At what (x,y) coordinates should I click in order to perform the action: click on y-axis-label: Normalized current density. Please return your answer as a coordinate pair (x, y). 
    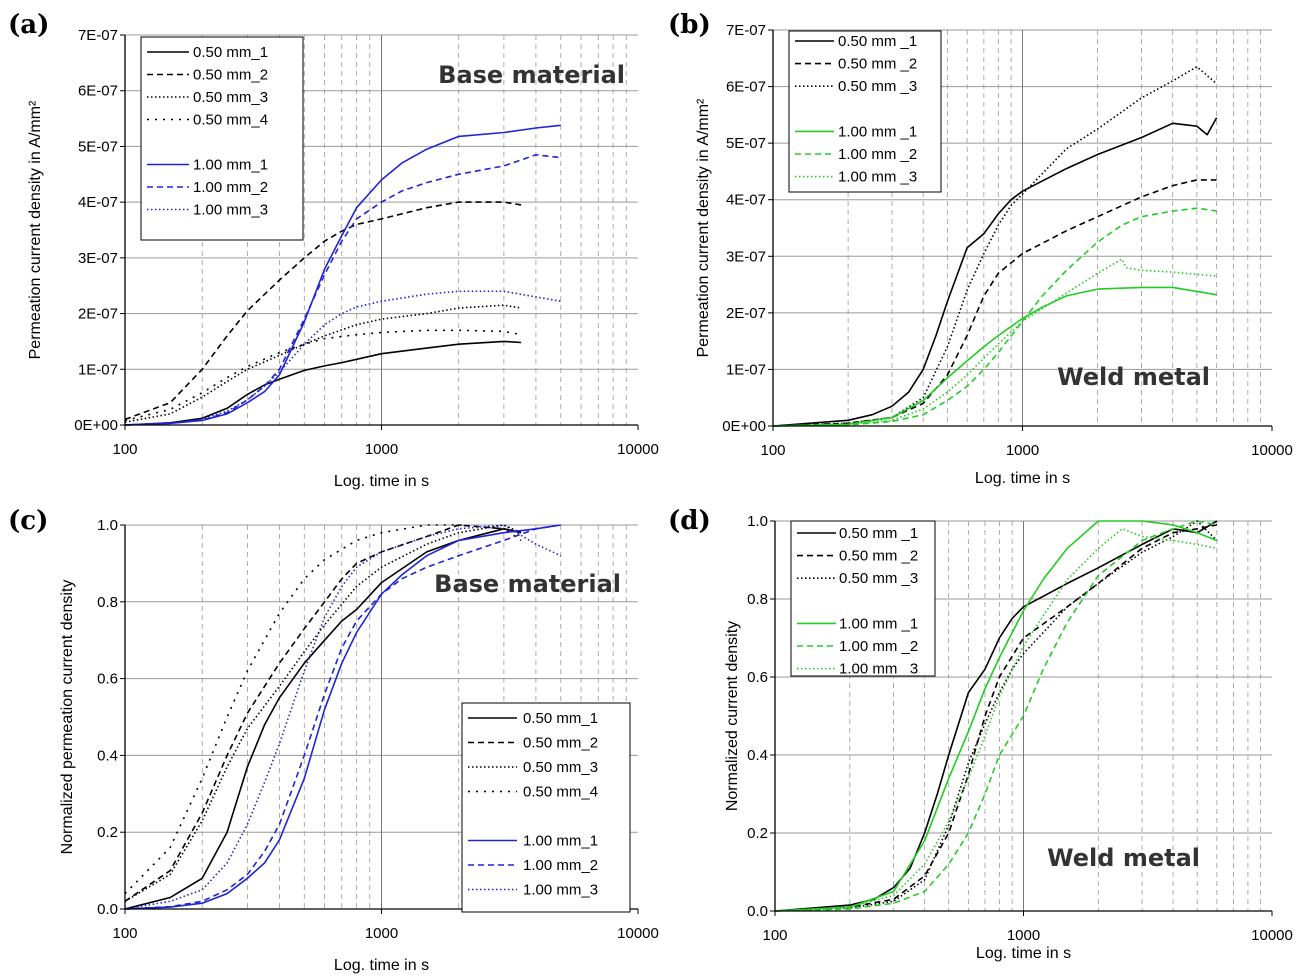
    Looking at the image, I should click on (732, 716).